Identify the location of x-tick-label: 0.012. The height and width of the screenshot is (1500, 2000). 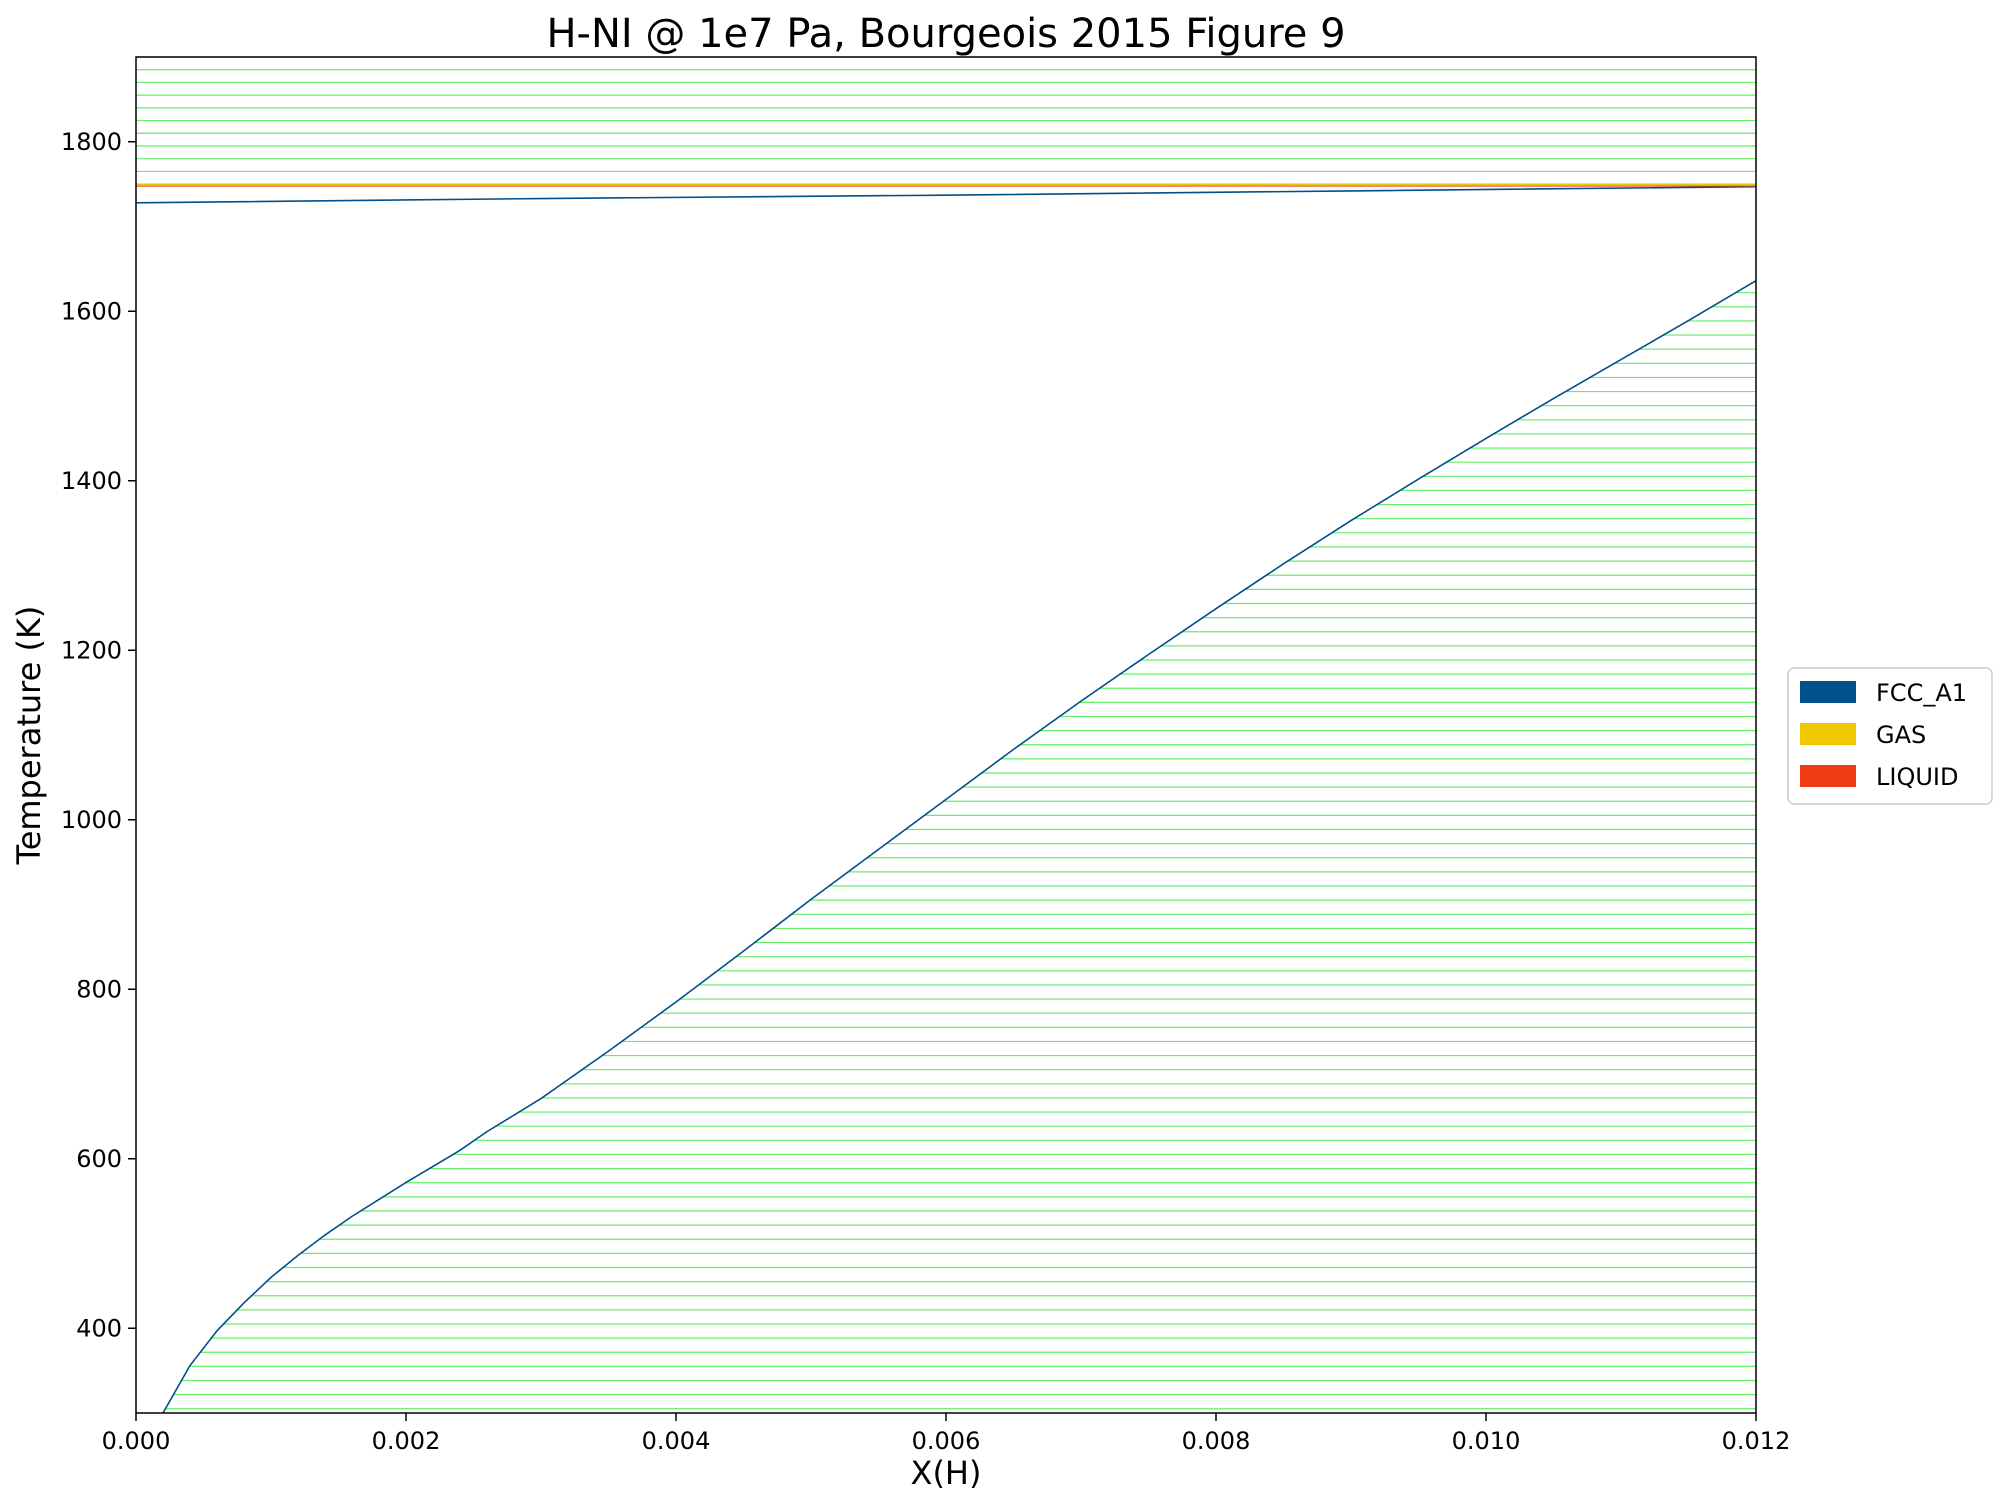
(1756, 1441).